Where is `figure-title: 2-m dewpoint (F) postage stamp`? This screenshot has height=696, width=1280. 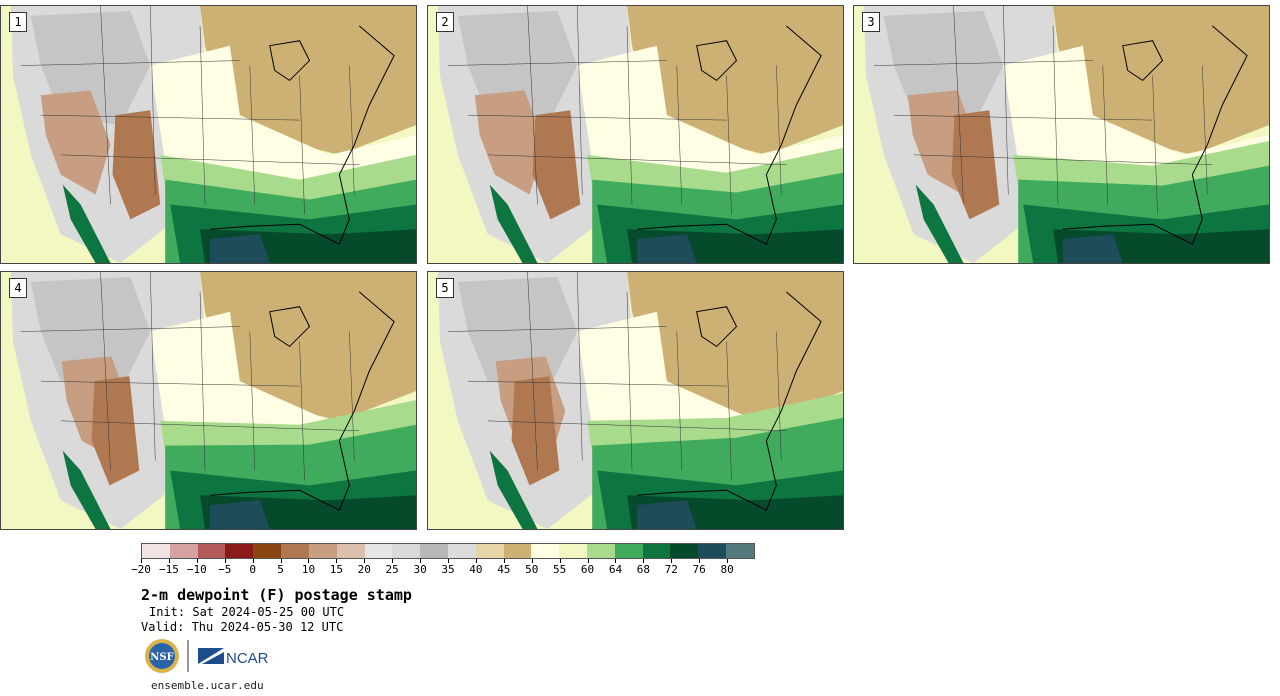 figure-title: 2-m dewpoint (F) postage stamp is located at coordinates (276, 595).